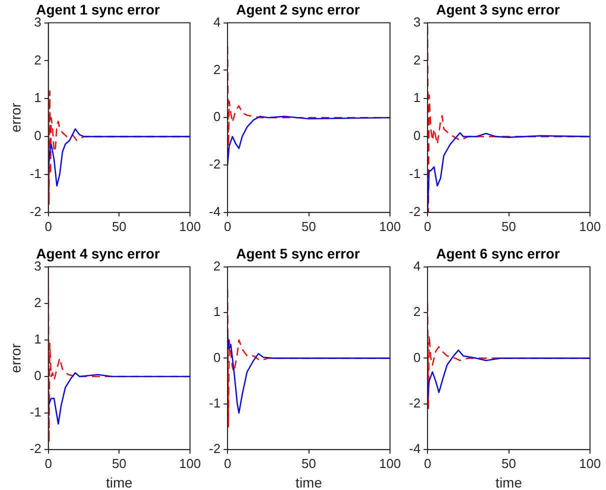 The width and height of the screenshot is (606, 490). I want to click on chart-title: Agent 5 sync error, so click(298, 253).